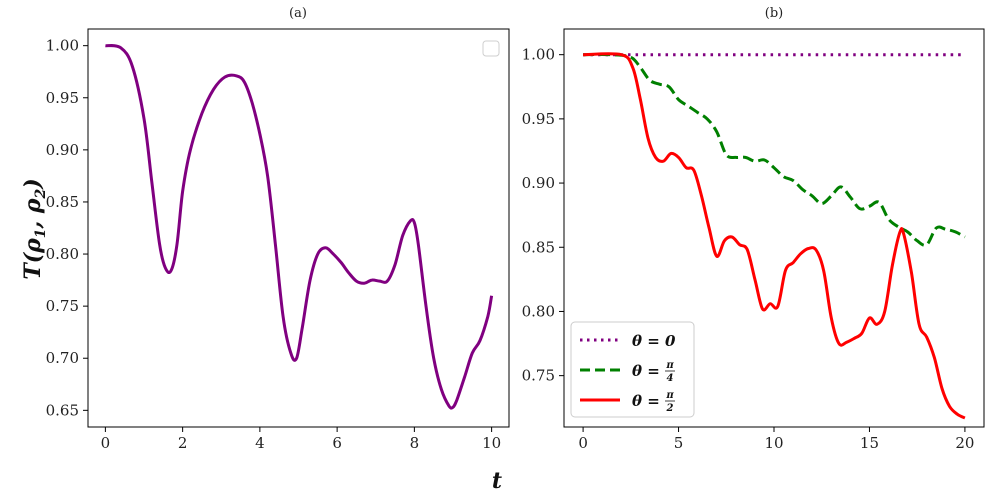 The height and width of the screenshot is (498, 997). I want to click on x-tick-label: 2, so click(183, 443).